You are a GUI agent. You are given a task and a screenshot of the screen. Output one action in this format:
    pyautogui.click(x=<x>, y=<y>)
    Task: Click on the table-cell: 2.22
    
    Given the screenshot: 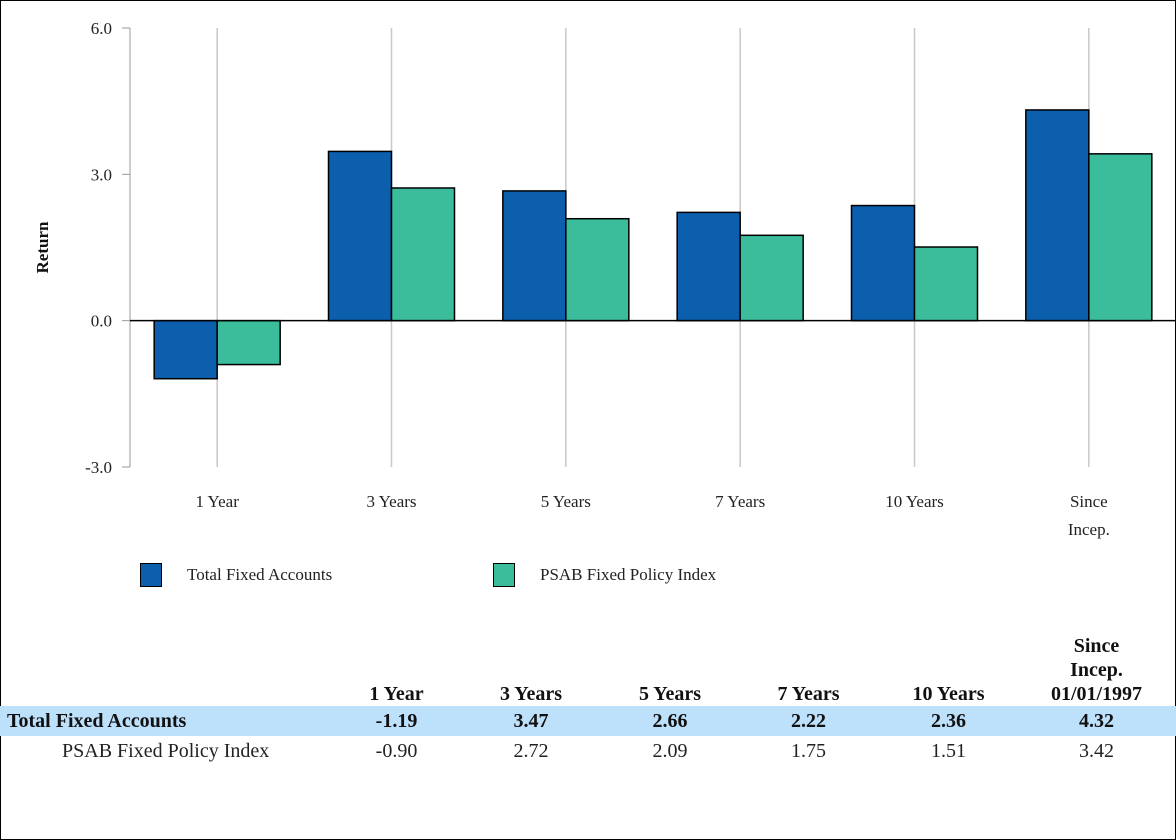 What is the action you would take?
    pyautogui.click(x=808, y=721)
    